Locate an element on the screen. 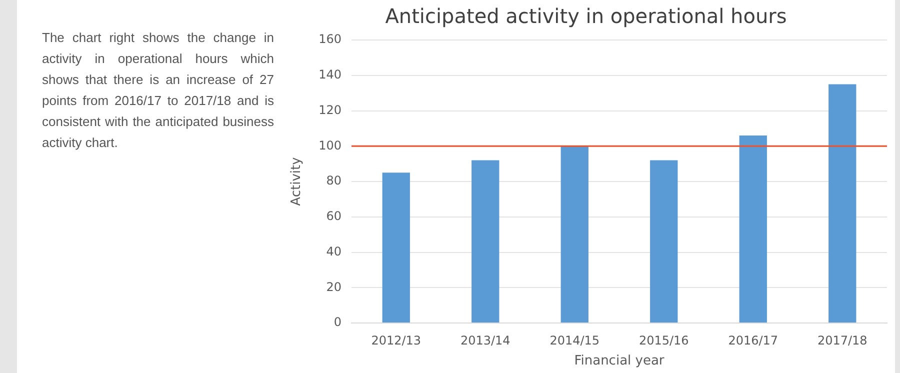 The image size is (900, 373). y-tick-label: 140 is located at coordinates (330, 75).